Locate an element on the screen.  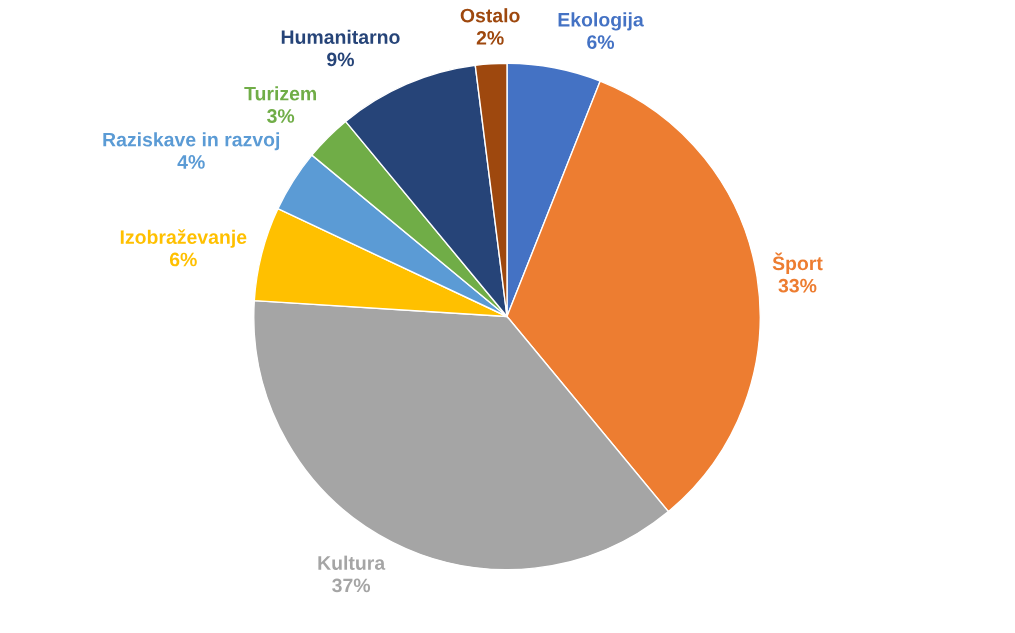
slice-label: Šport is located at coordinates (797, 263).